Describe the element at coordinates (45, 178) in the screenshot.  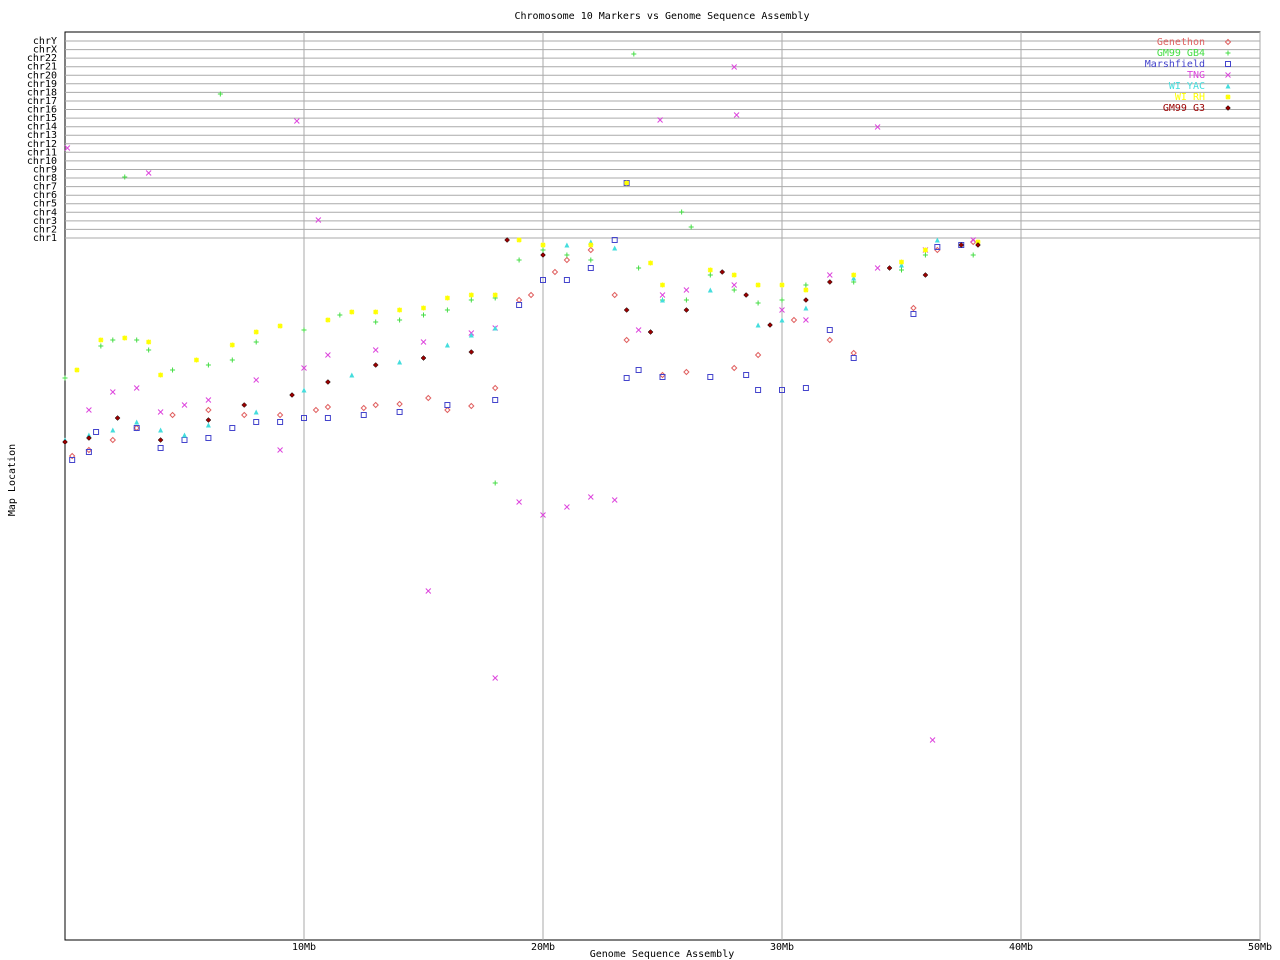
I see `y-tick-label: chr8` at that location.